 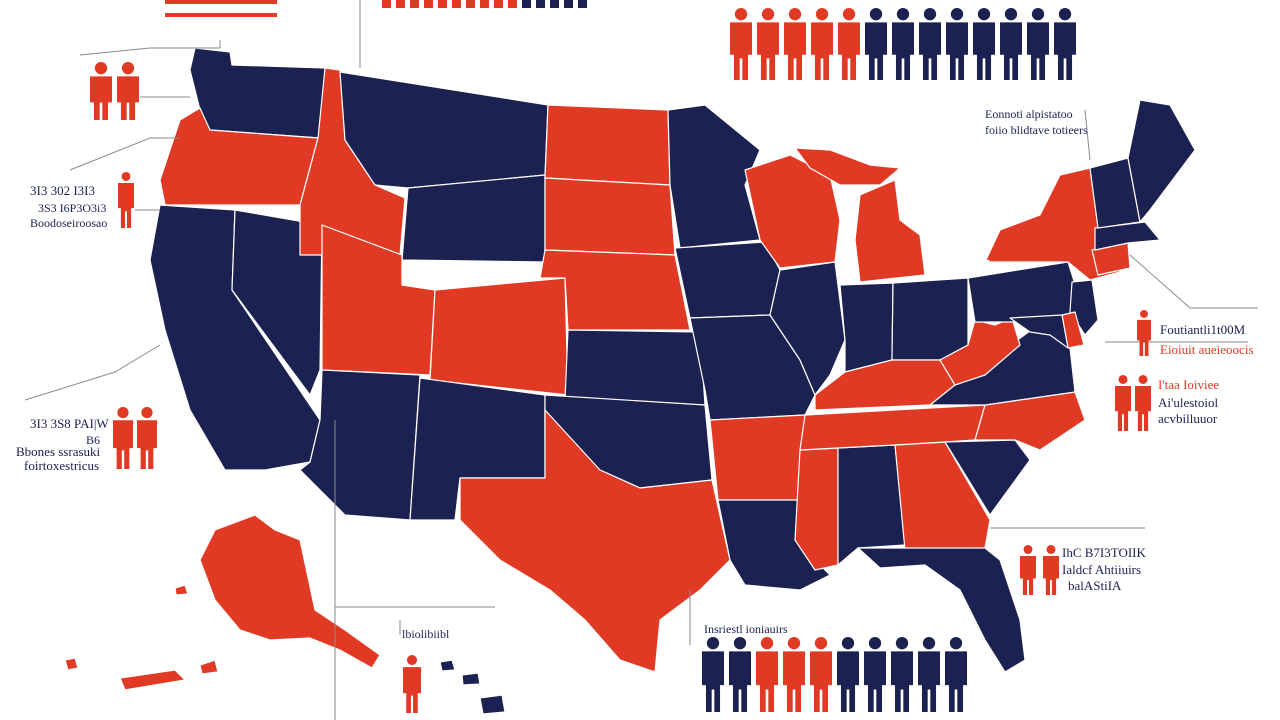 I want to click on state-south-dakota, so click(x=610, y=216).